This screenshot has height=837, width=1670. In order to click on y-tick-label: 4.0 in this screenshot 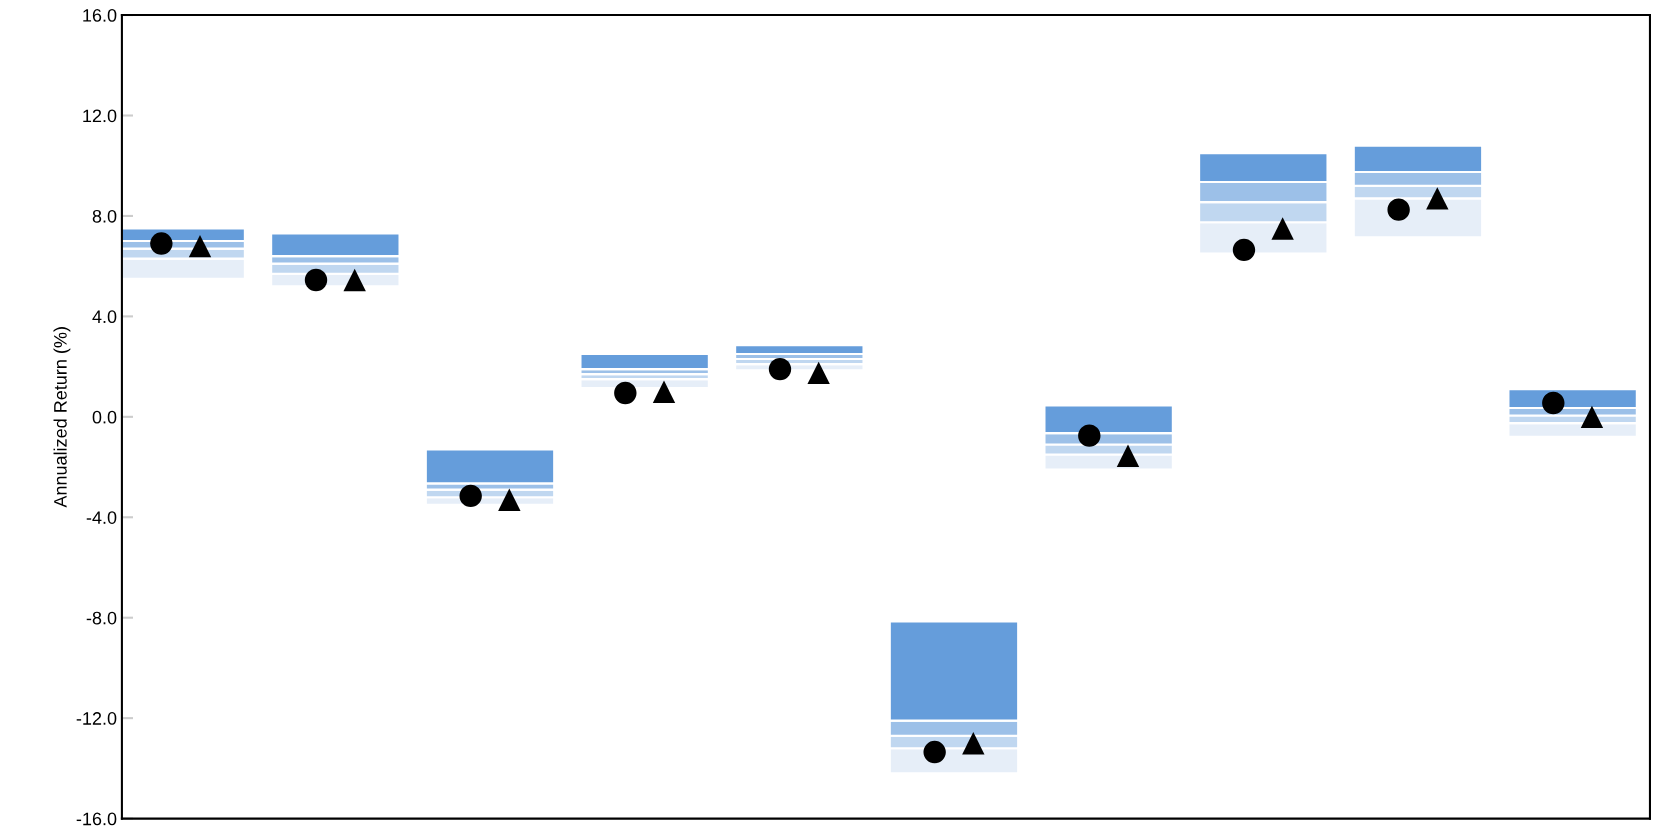, I will do `click(104, 317)`.